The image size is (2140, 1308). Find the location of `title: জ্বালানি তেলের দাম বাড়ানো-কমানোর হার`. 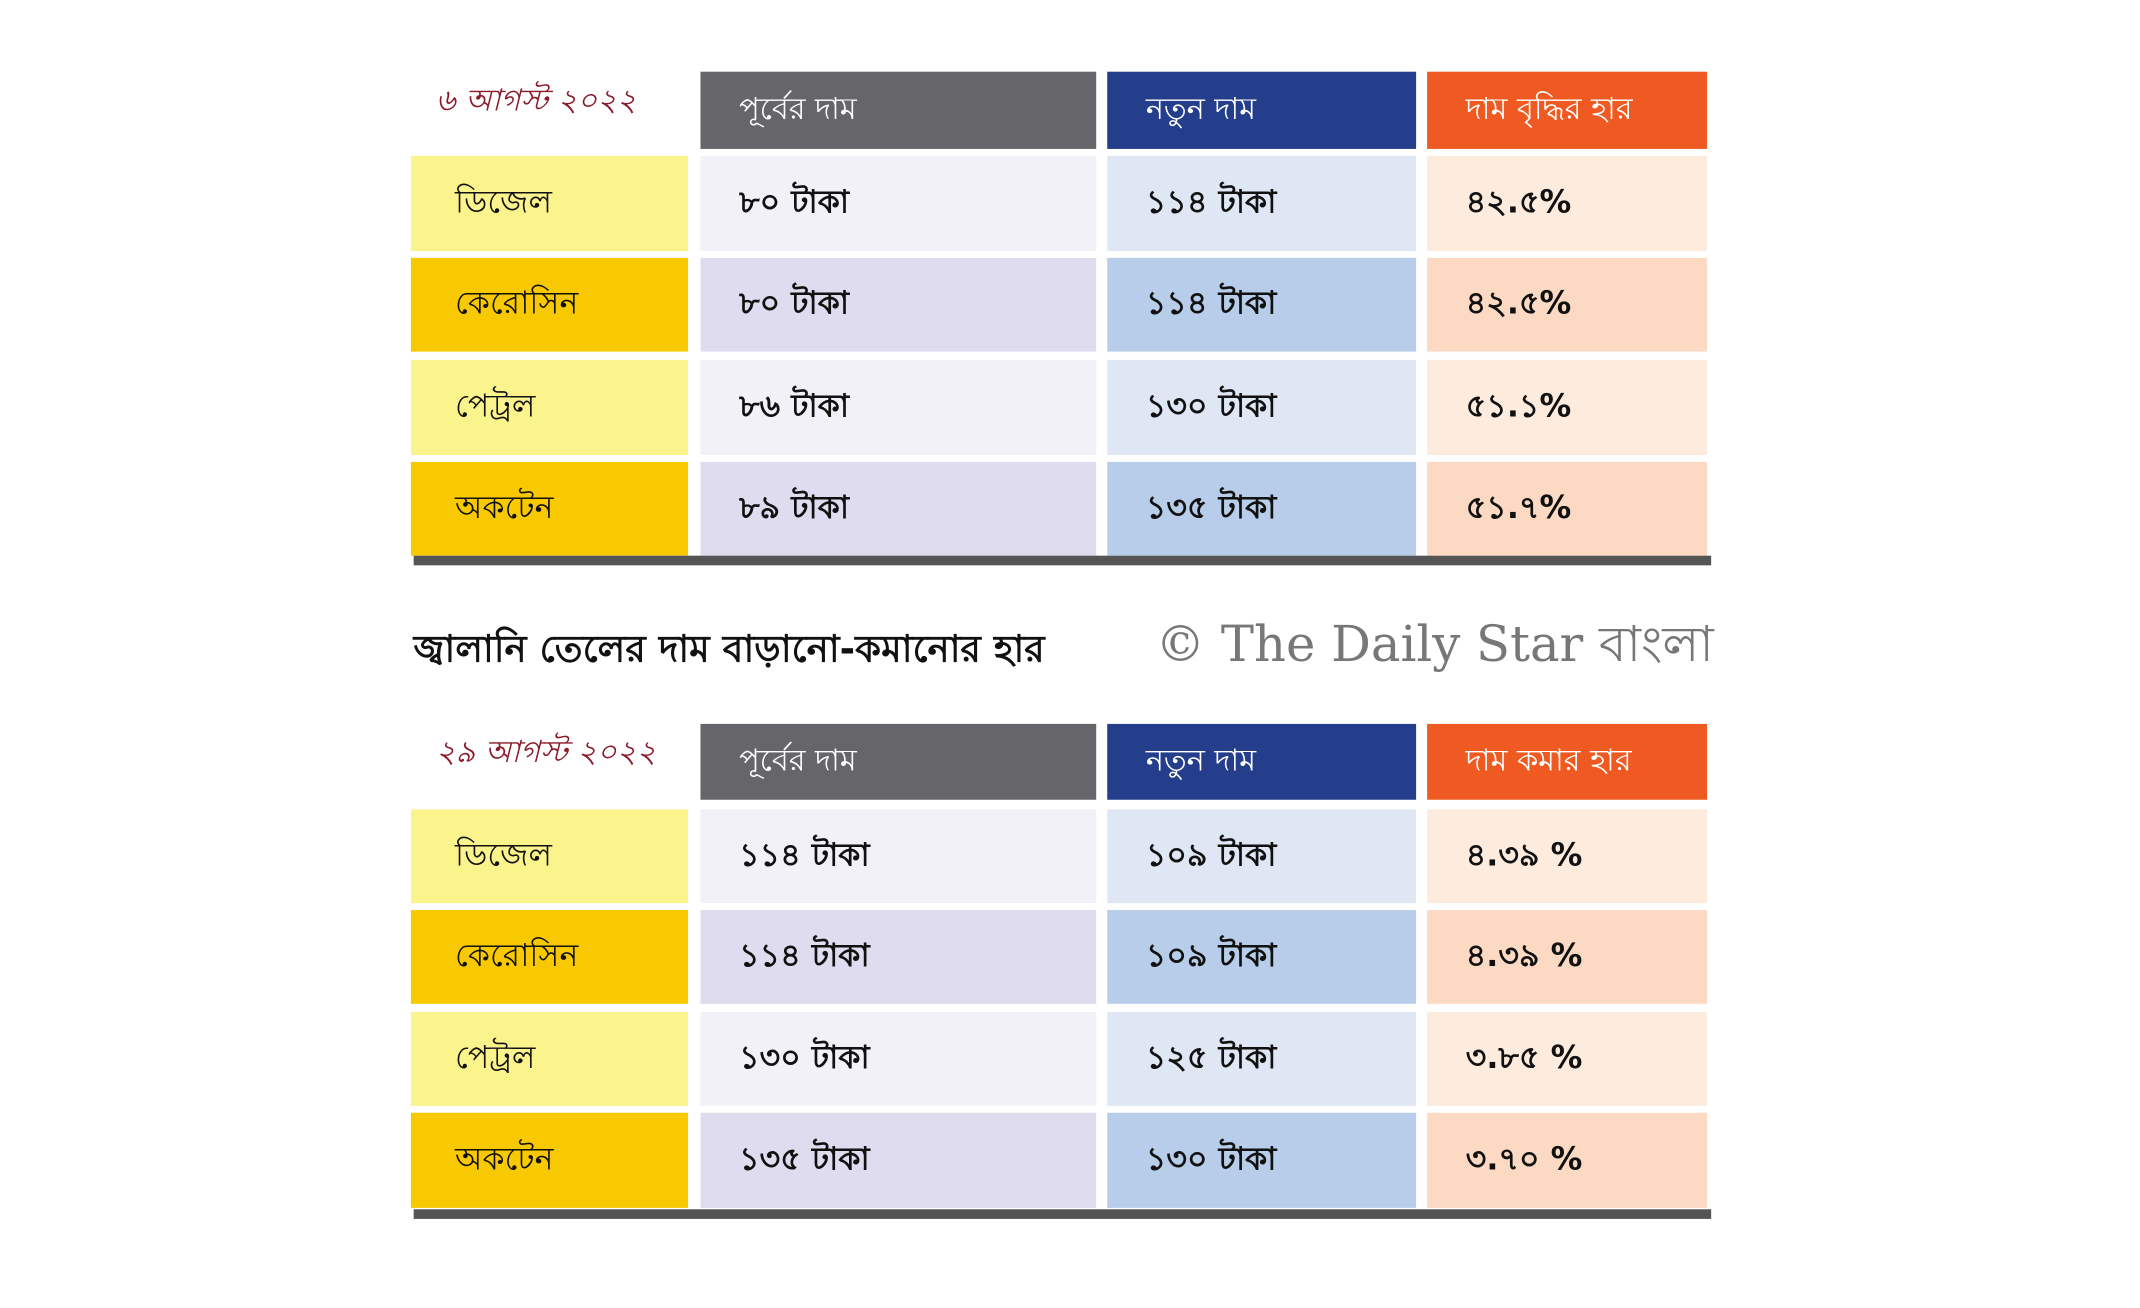

title: জ্বালানি তেলের দাম বাড়ানো-কমানোর হার is located at coordinates (729, 648).